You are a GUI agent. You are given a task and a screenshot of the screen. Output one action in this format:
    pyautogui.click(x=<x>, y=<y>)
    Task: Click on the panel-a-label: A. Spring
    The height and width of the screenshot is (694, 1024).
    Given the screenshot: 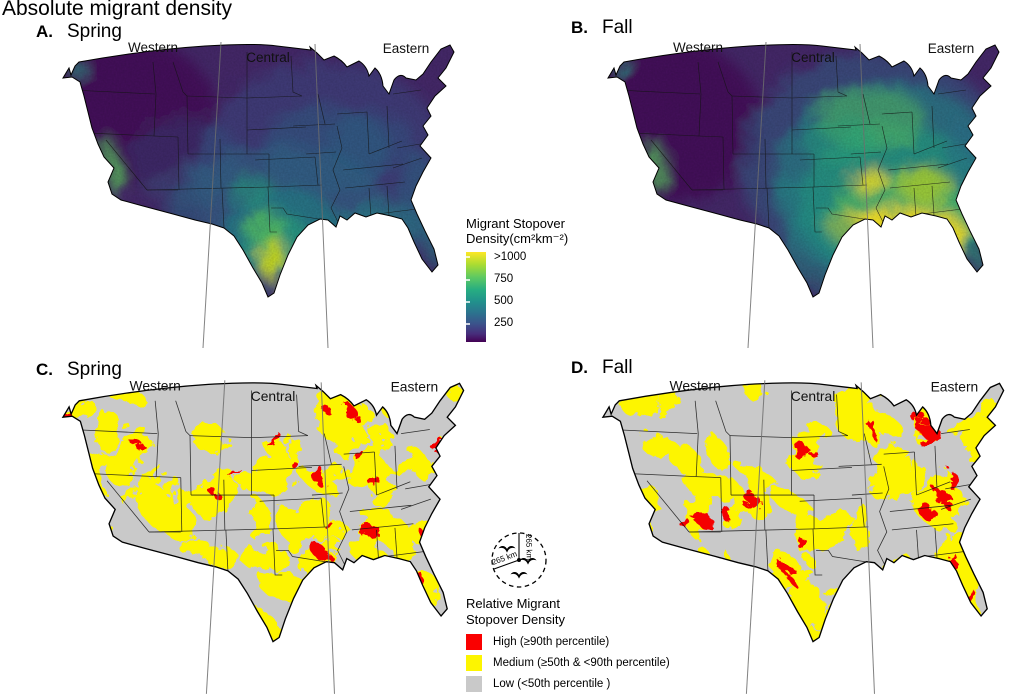 What is the action you would take?
    pyautogui.click(x=79, y=32)
    